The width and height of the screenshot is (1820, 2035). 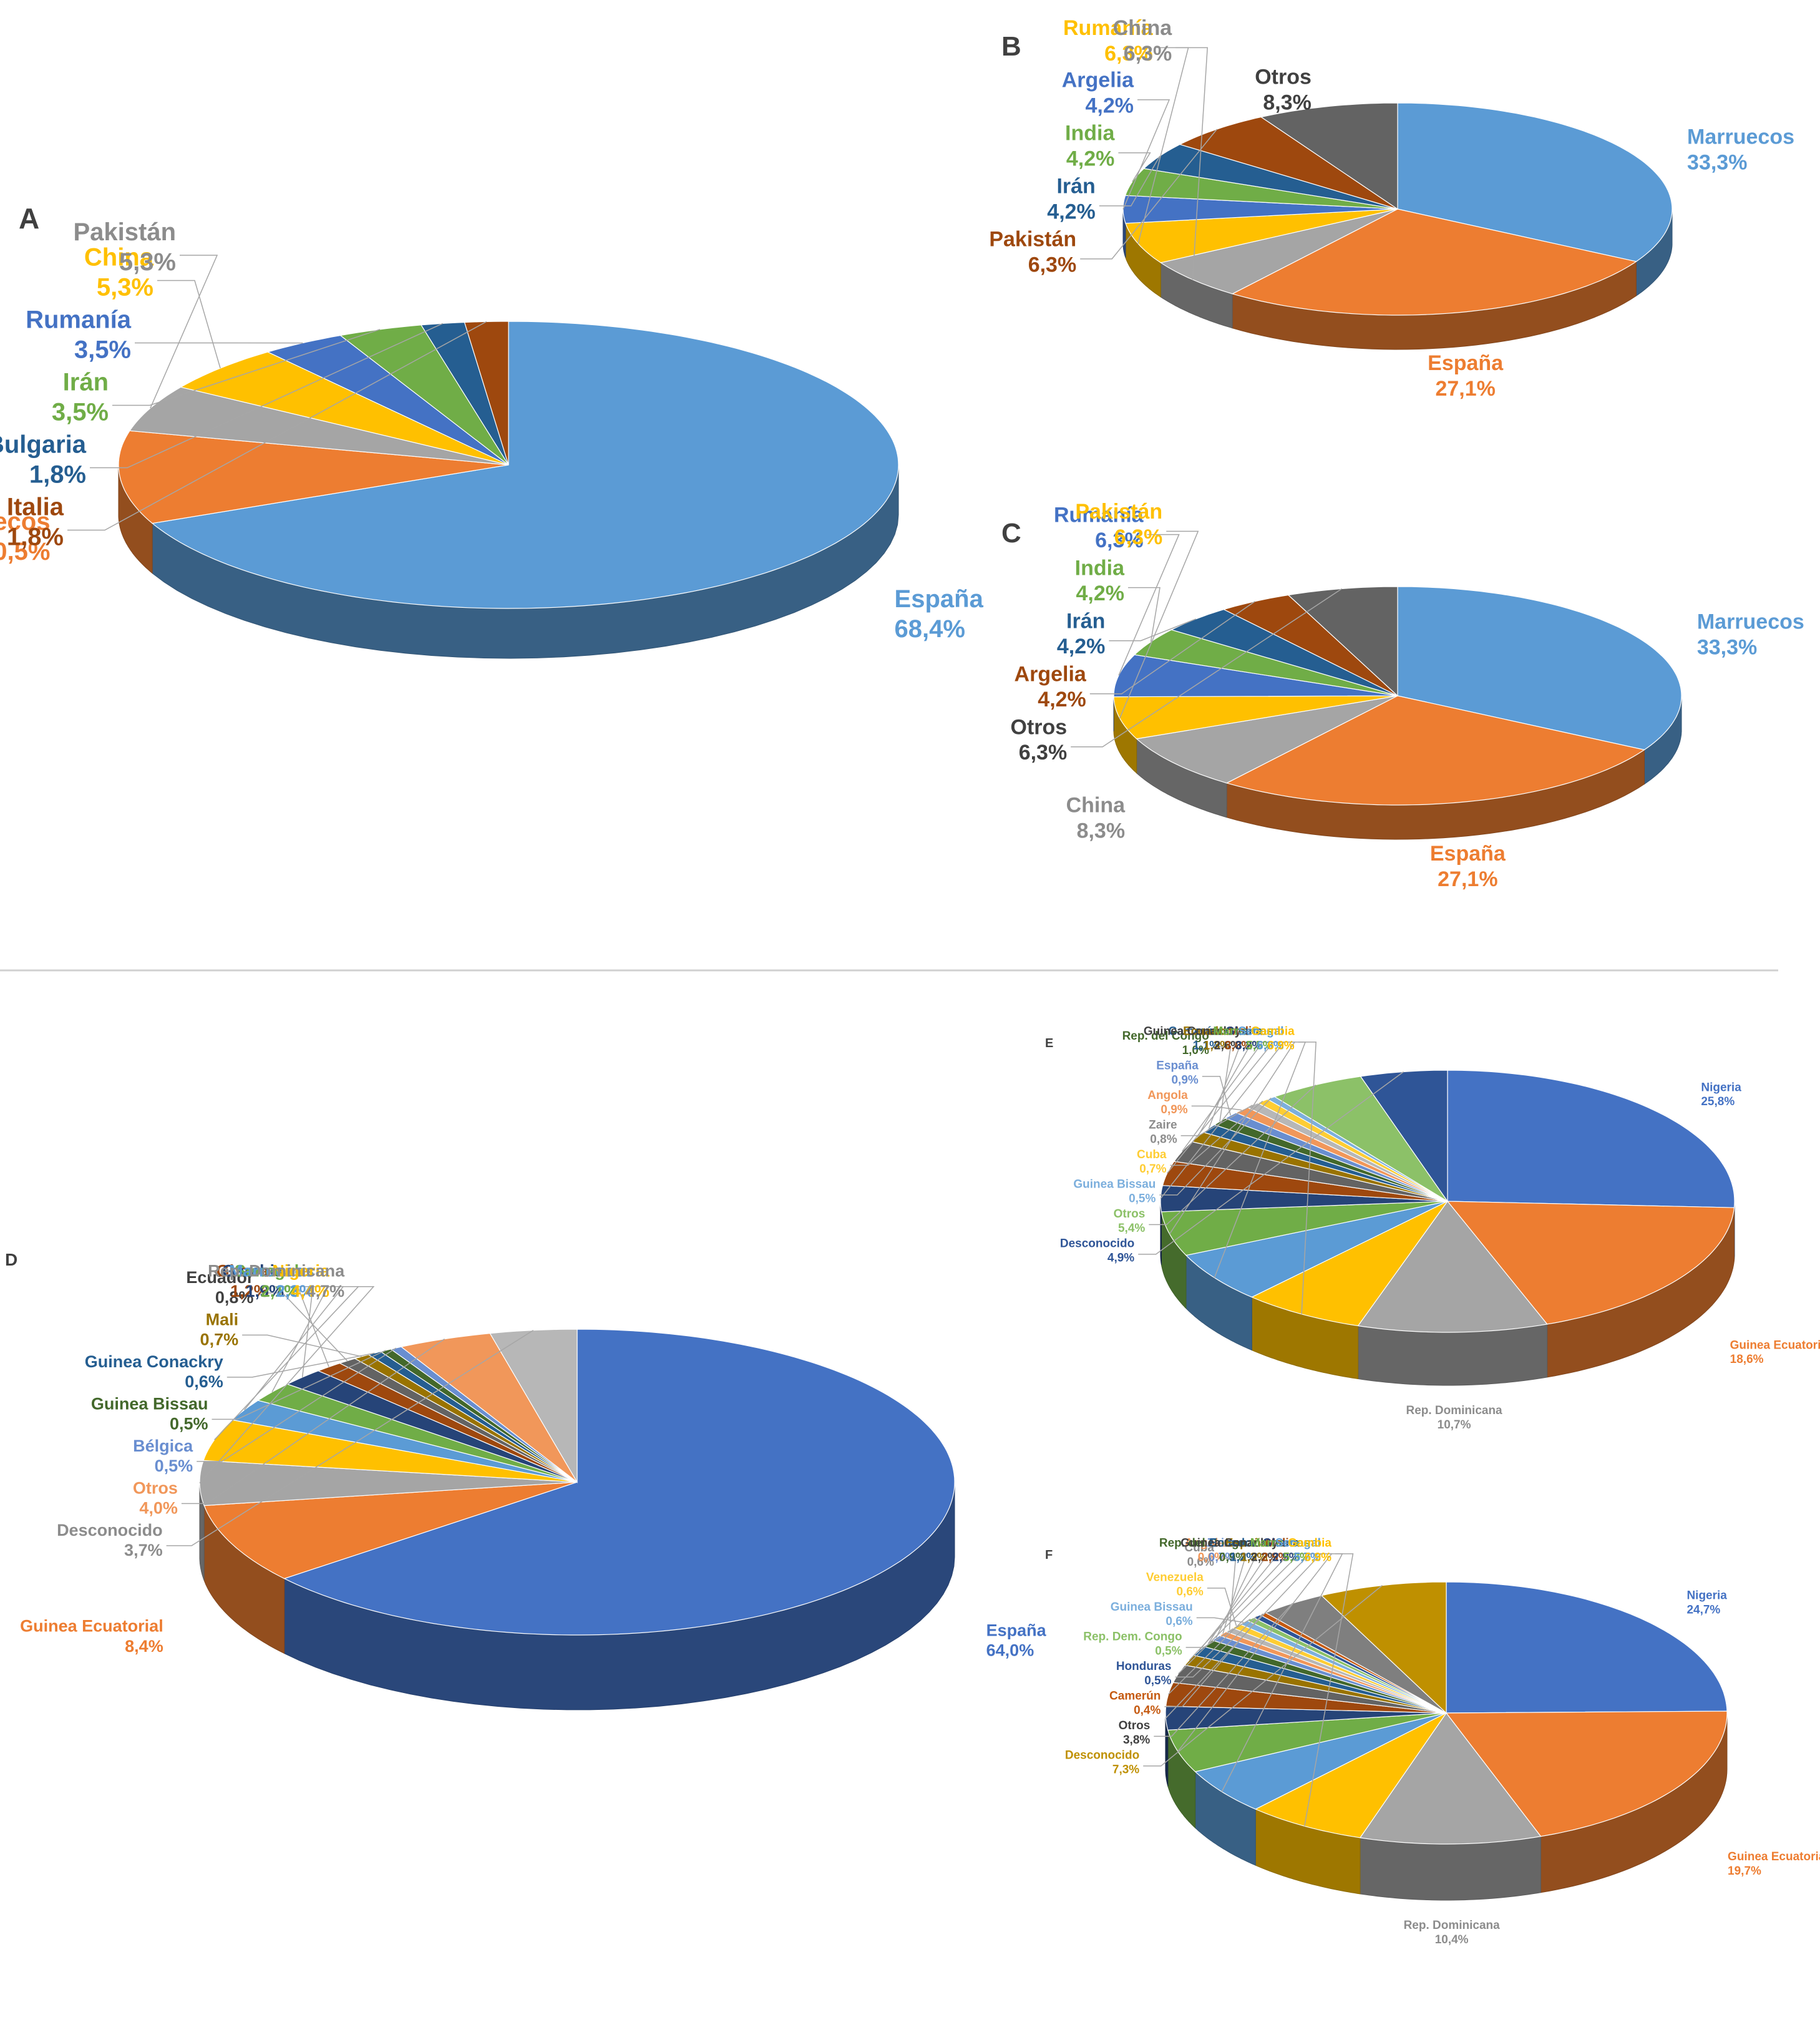 What do you see at coordinates (325, 1291) in the screenshot?
I see `slice-value-rep-dominicana: 4,7%` at bounding box center [325, 1291].